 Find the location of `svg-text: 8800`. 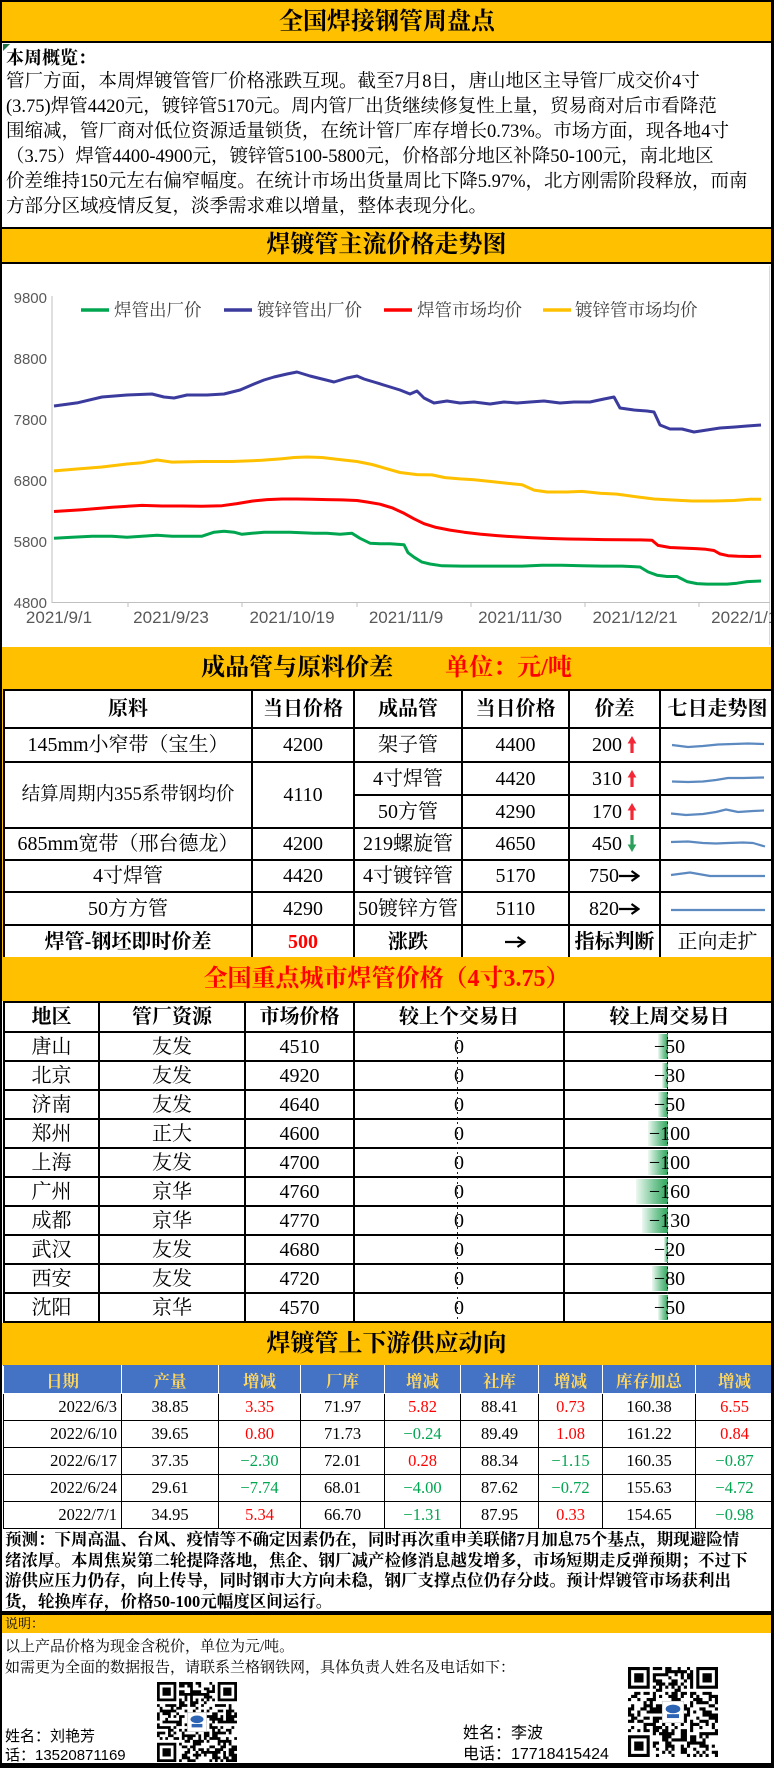

svg-text: 8800 is located at coordinates (30, 359).